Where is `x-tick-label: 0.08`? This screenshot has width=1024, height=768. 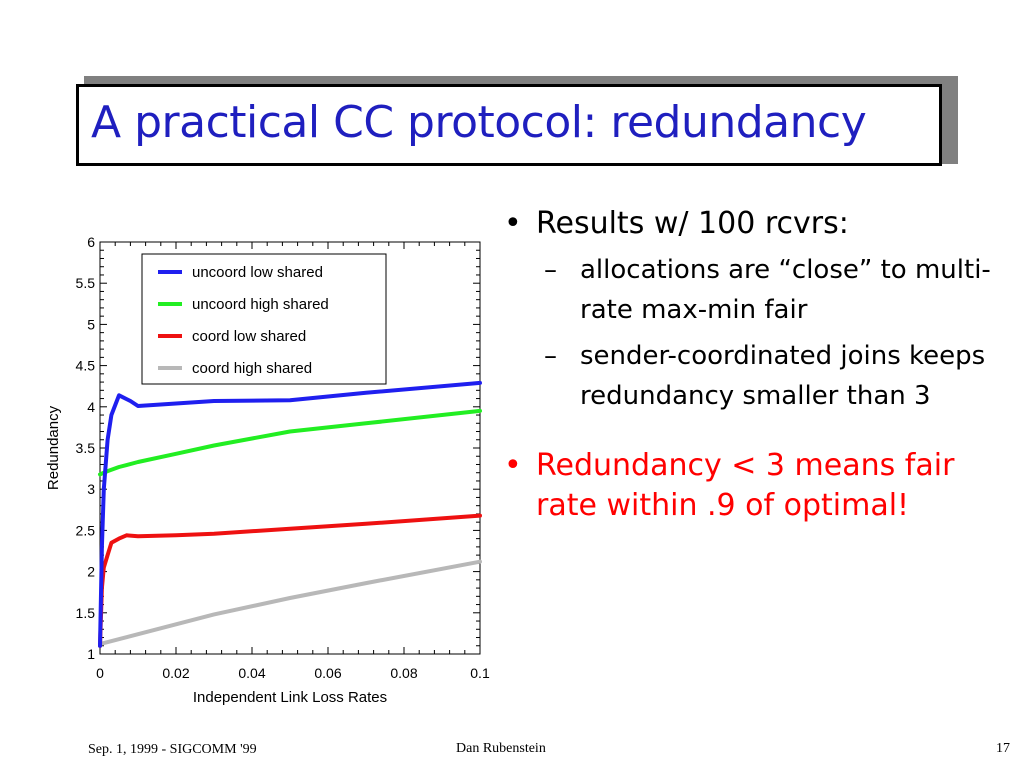
x-tick-label: 0.08 is located at coordinates (403, 673).